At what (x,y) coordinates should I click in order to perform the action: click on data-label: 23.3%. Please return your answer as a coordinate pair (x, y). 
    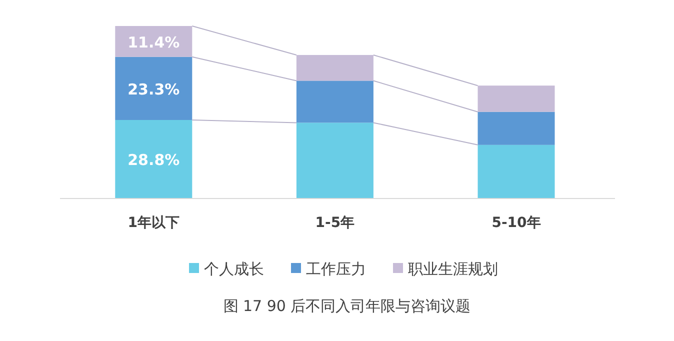
    Looking at the image, I should click on (154, 89).